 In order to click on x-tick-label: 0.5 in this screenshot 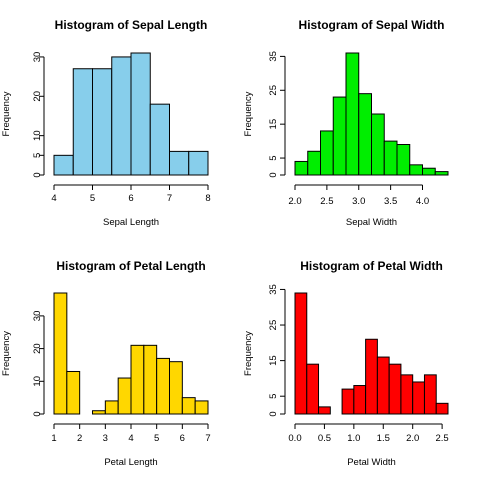, I will do `click(324, 438)`.